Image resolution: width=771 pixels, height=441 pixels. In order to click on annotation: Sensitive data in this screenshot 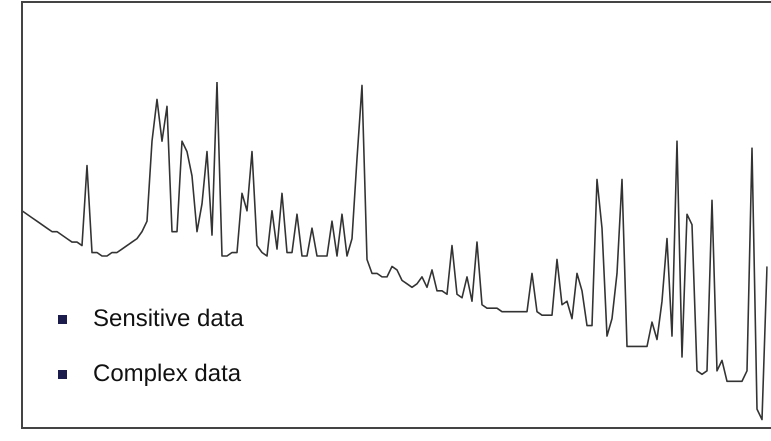, I will do `click(168, 319)`.